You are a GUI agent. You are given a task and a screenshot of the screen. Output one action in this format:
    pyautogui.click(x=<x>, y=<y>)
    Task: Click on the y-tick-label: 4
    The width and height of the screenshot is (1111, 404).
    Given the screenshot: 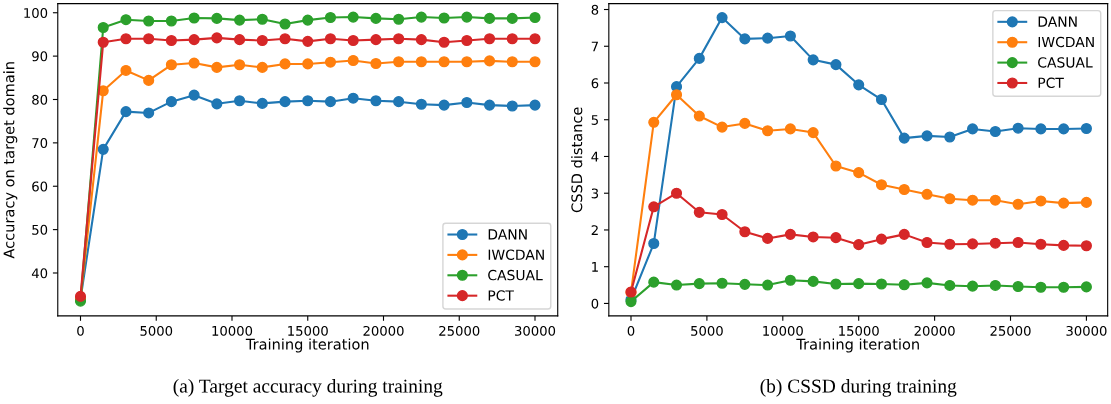 What is the action you would take?
    pyautogui.click(x=595, y=156)
    